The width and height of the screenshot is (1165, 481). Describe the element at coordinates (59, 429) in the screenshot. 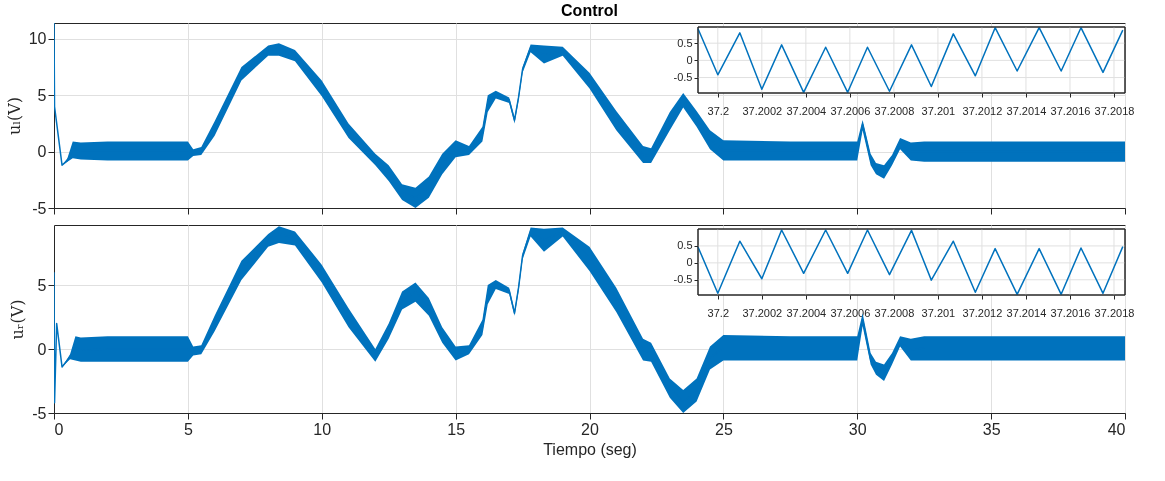

I see `x-tick-label: 0` at that location.